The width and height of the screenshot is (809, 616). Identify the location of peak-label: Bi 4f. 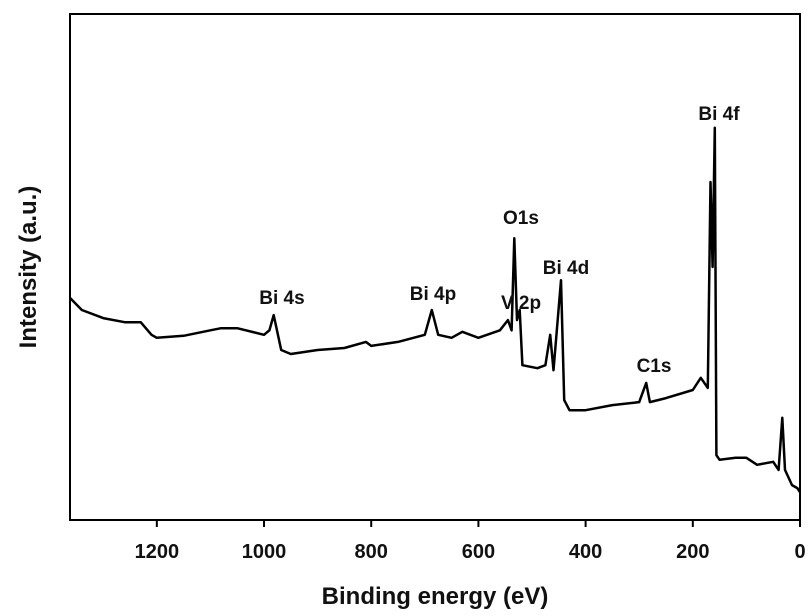
(719, 114).